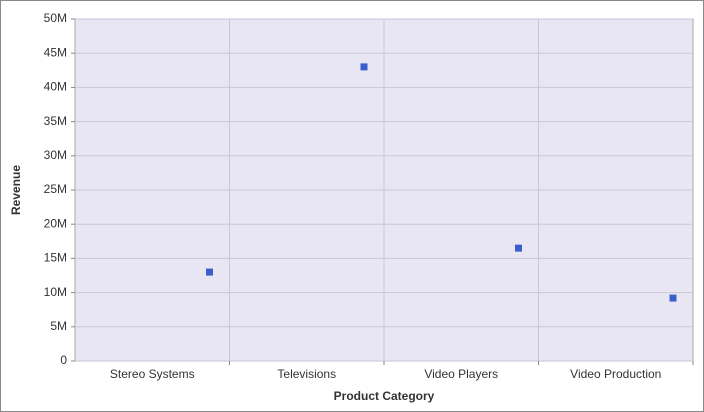 The width and height of the screenshot is (704, 412). Describe the element at coordinates (306, 374) in the screenshot. I see `x-tick-label: Televisions` at that location.